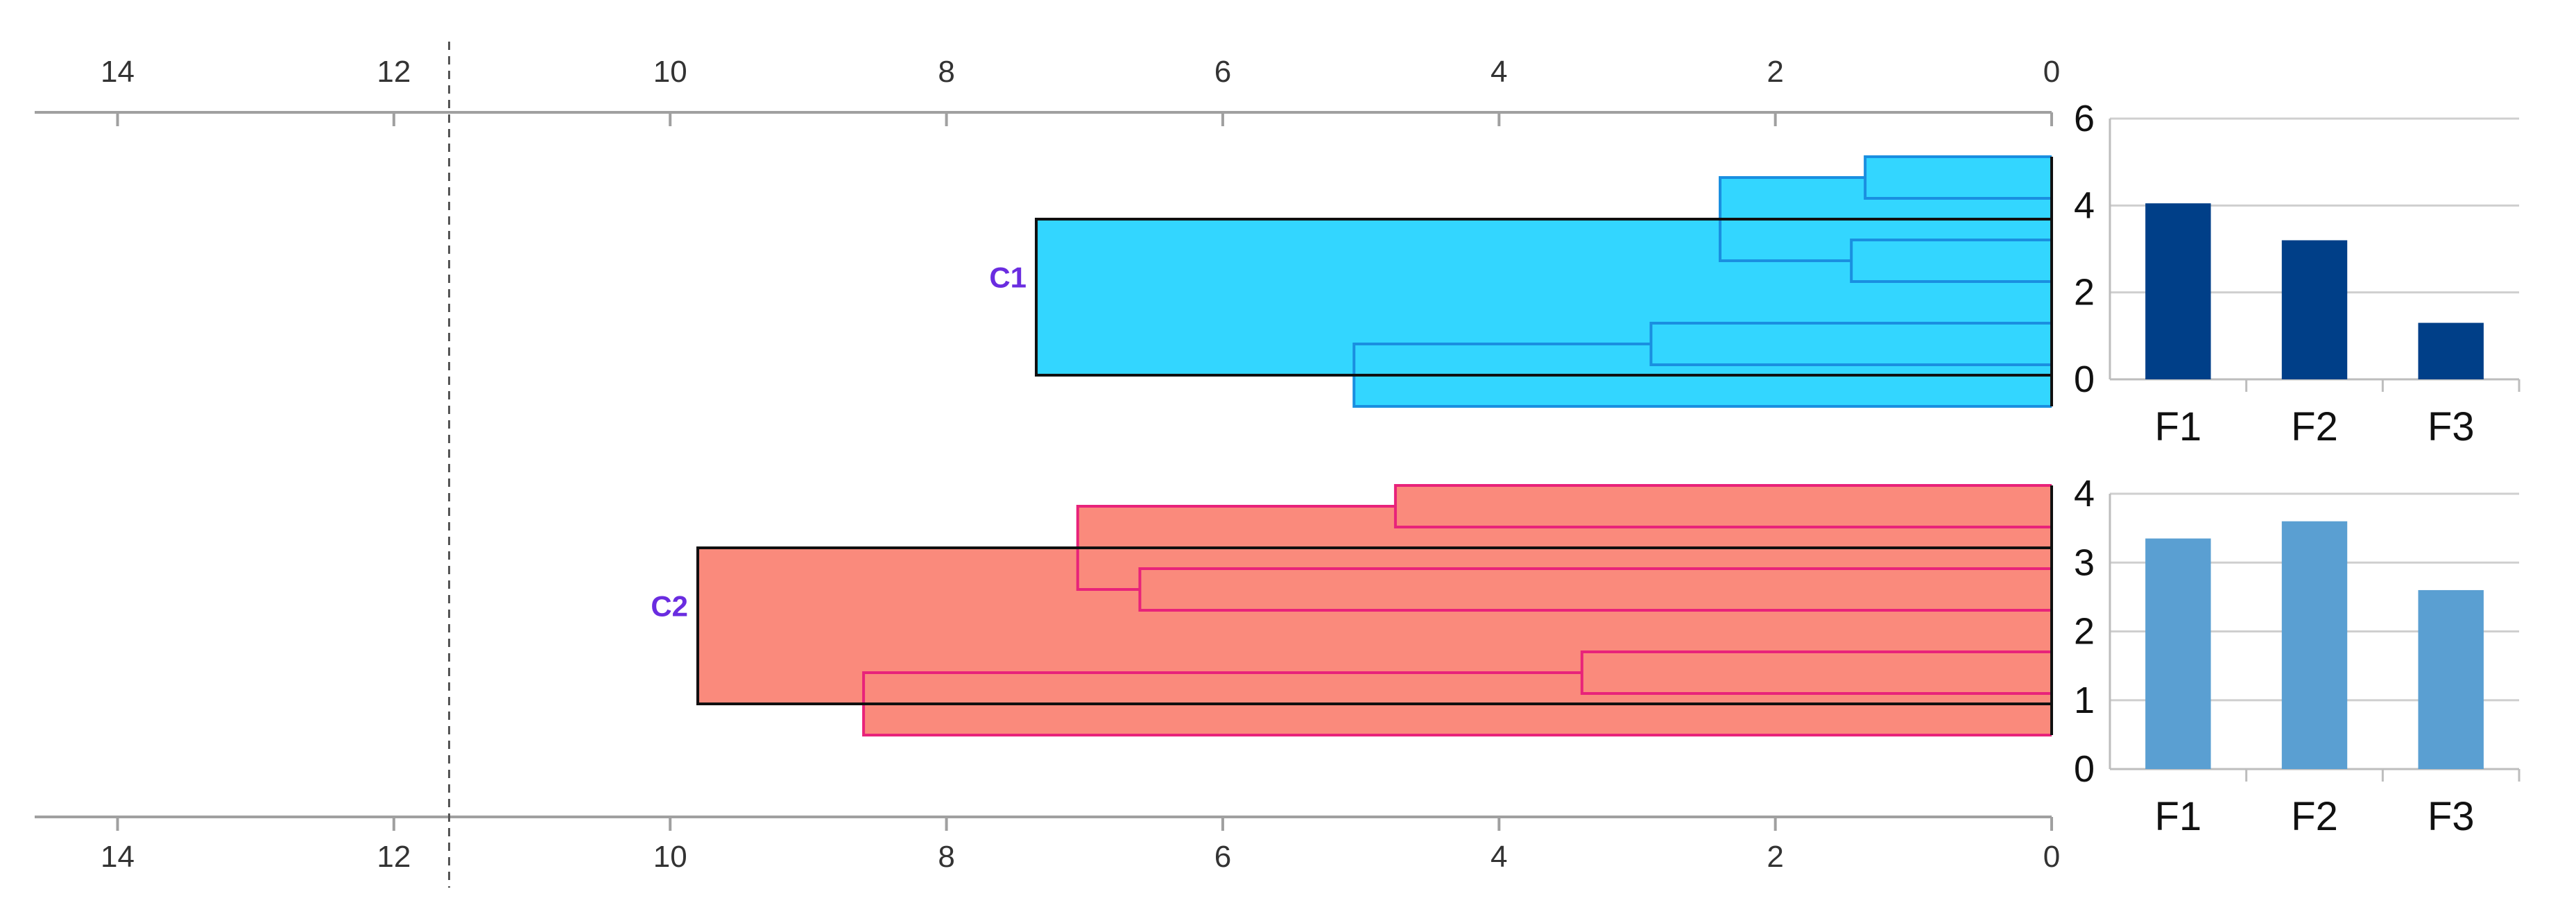 The height and width of the screenshot is (914, 2576). I want to click on x-tick-label-bottom: 10, so click(670, 857).